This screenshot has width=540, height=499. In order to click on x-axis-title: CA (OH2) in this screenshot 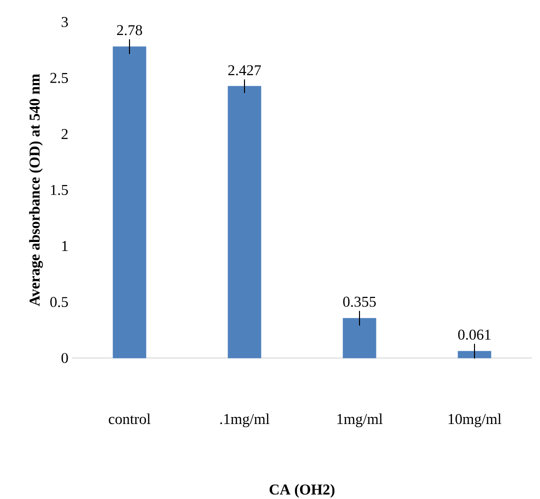, I will do `click(302, 491)`.